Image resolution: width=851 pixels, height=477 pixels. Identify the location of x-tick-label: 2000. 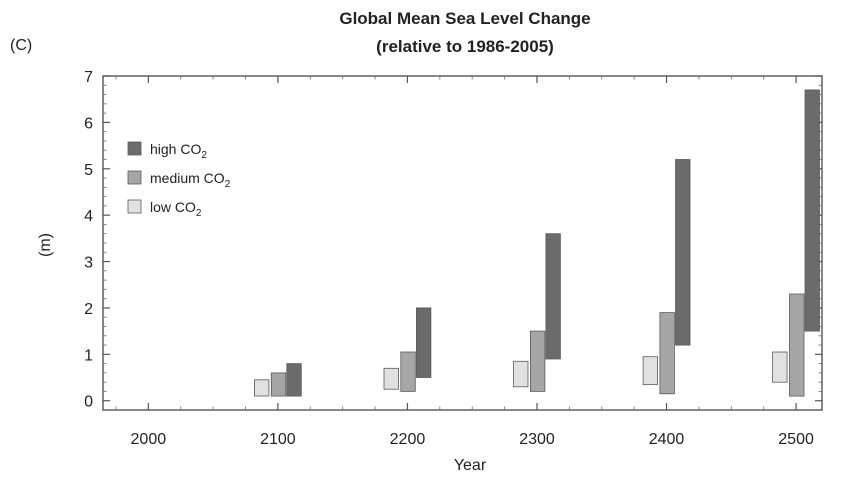
(149, 439).